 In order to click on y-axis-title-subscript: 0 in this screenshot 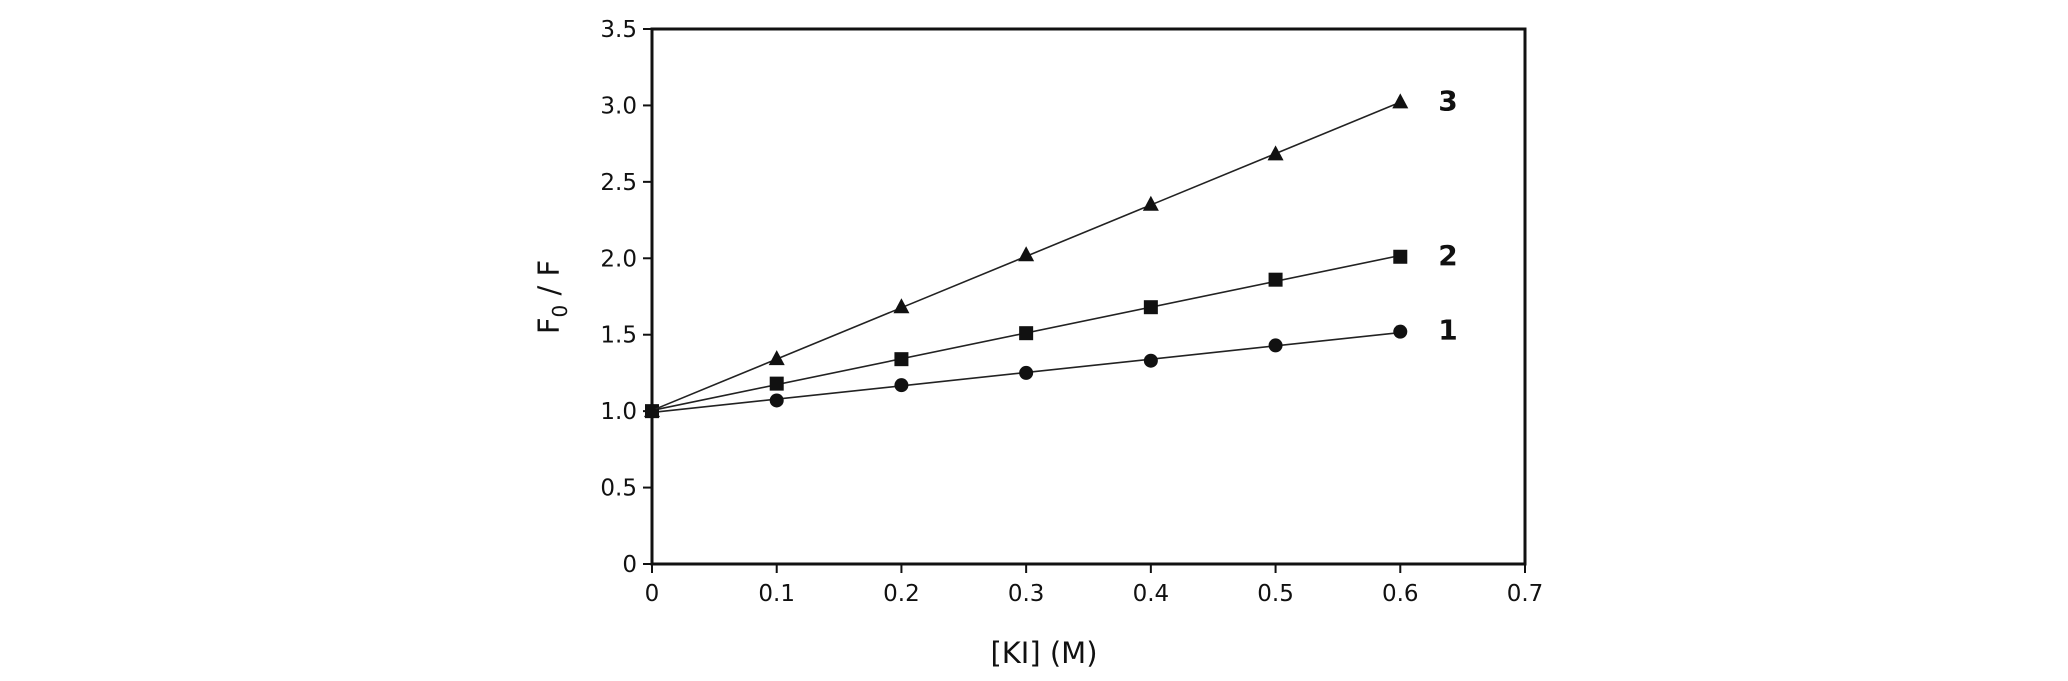, I will do `click(560, 311)`.